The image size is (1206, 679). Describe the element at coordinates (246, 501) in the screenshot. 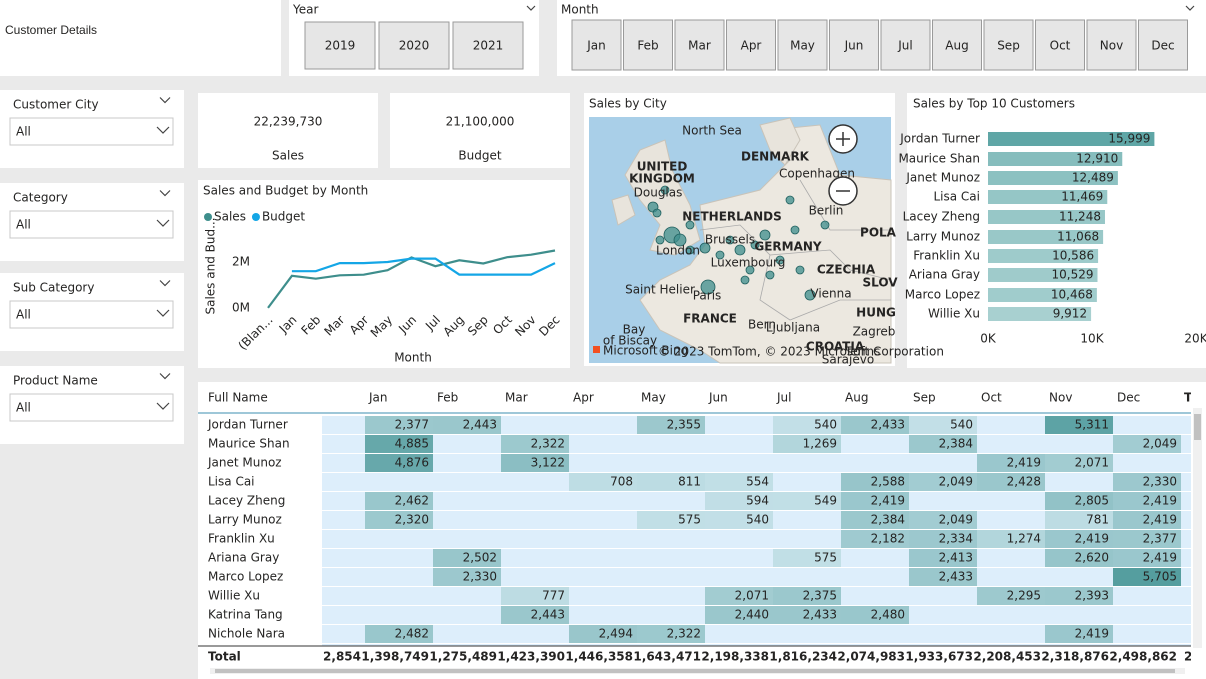

I see `row-name: Lacey Zheng` at that location.